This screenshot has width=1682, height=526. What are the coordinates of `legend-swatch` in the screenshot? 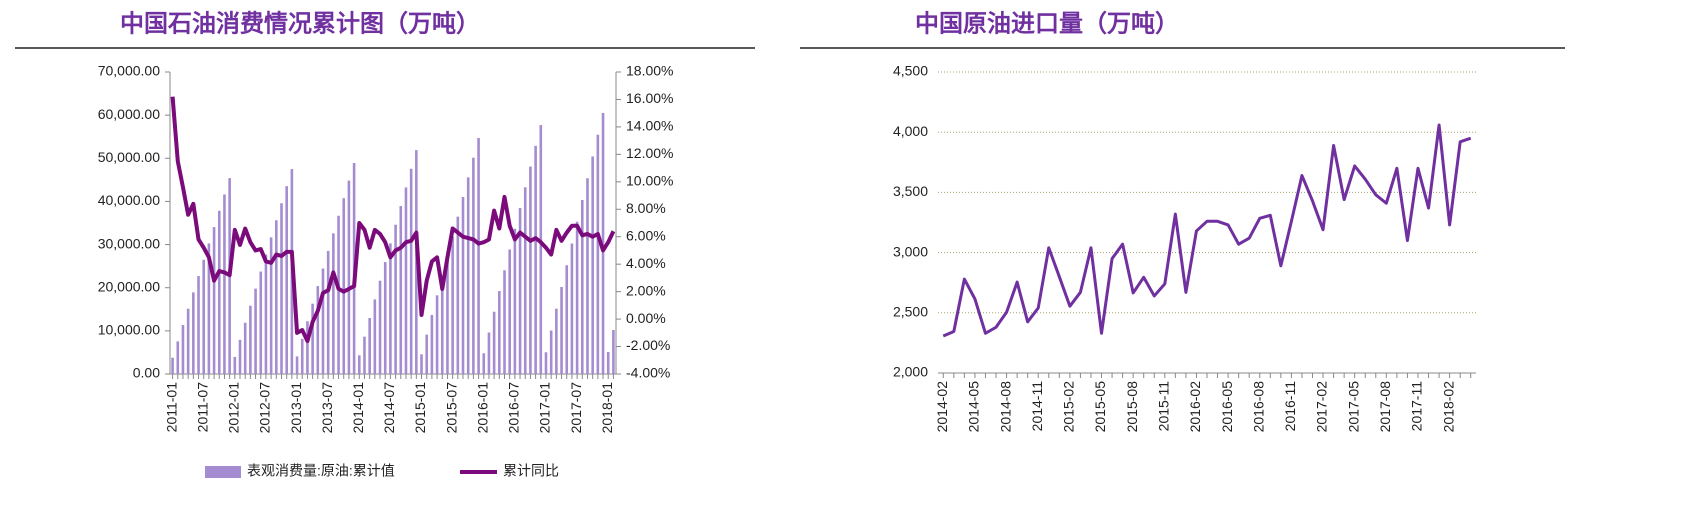 It's located at (223, 472).